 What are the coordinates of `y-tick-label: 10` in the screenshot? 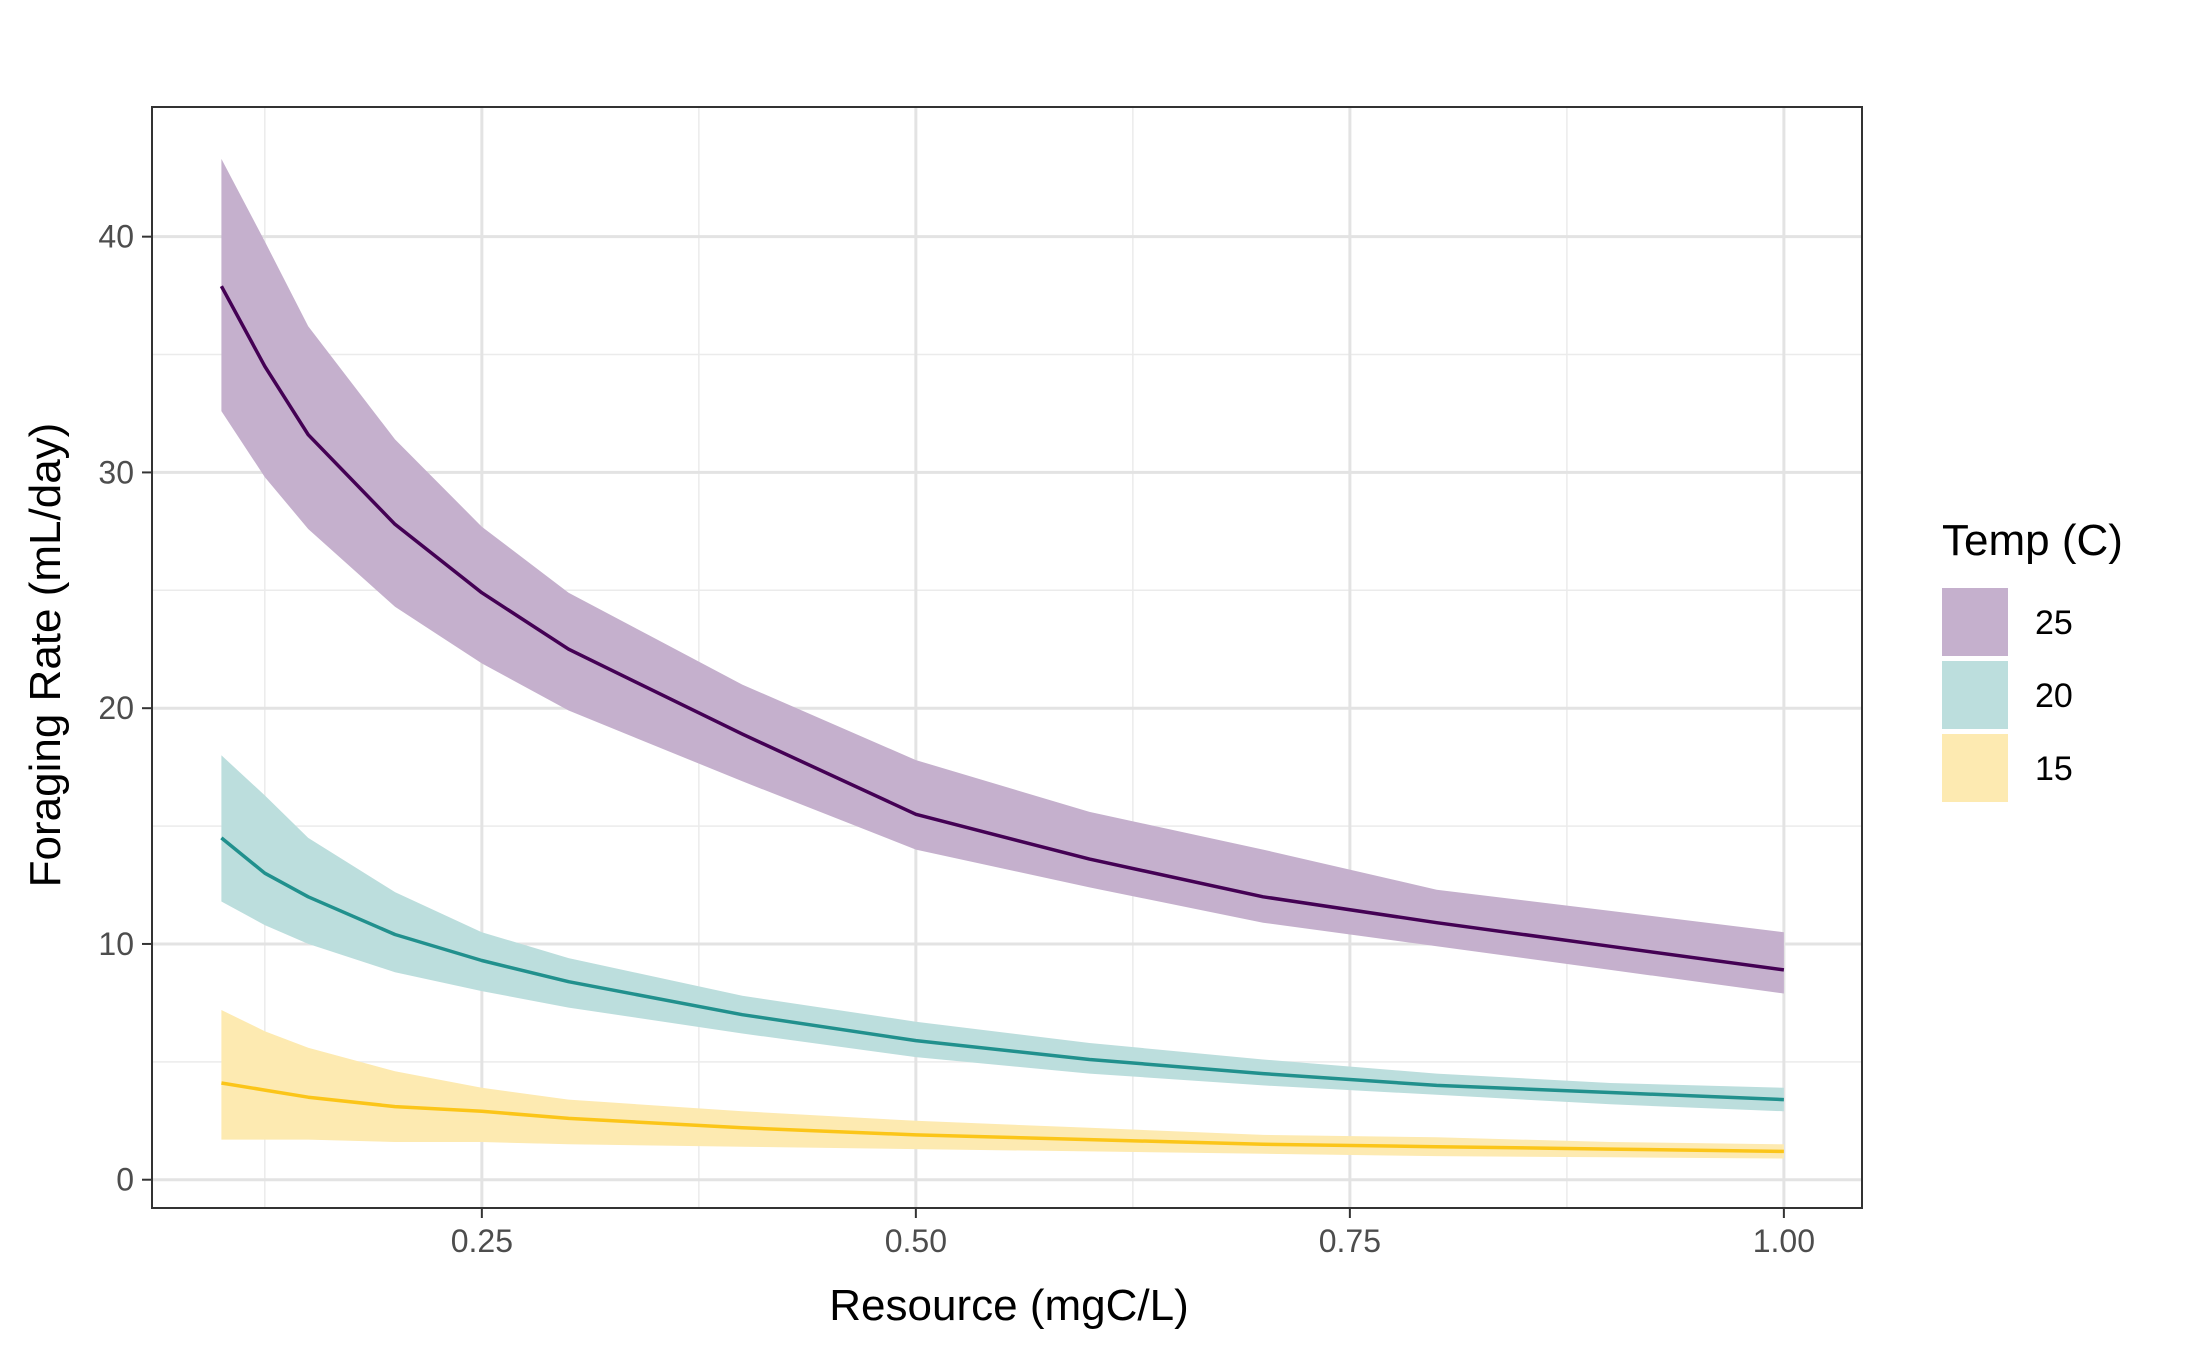 It's located at (116, 944).